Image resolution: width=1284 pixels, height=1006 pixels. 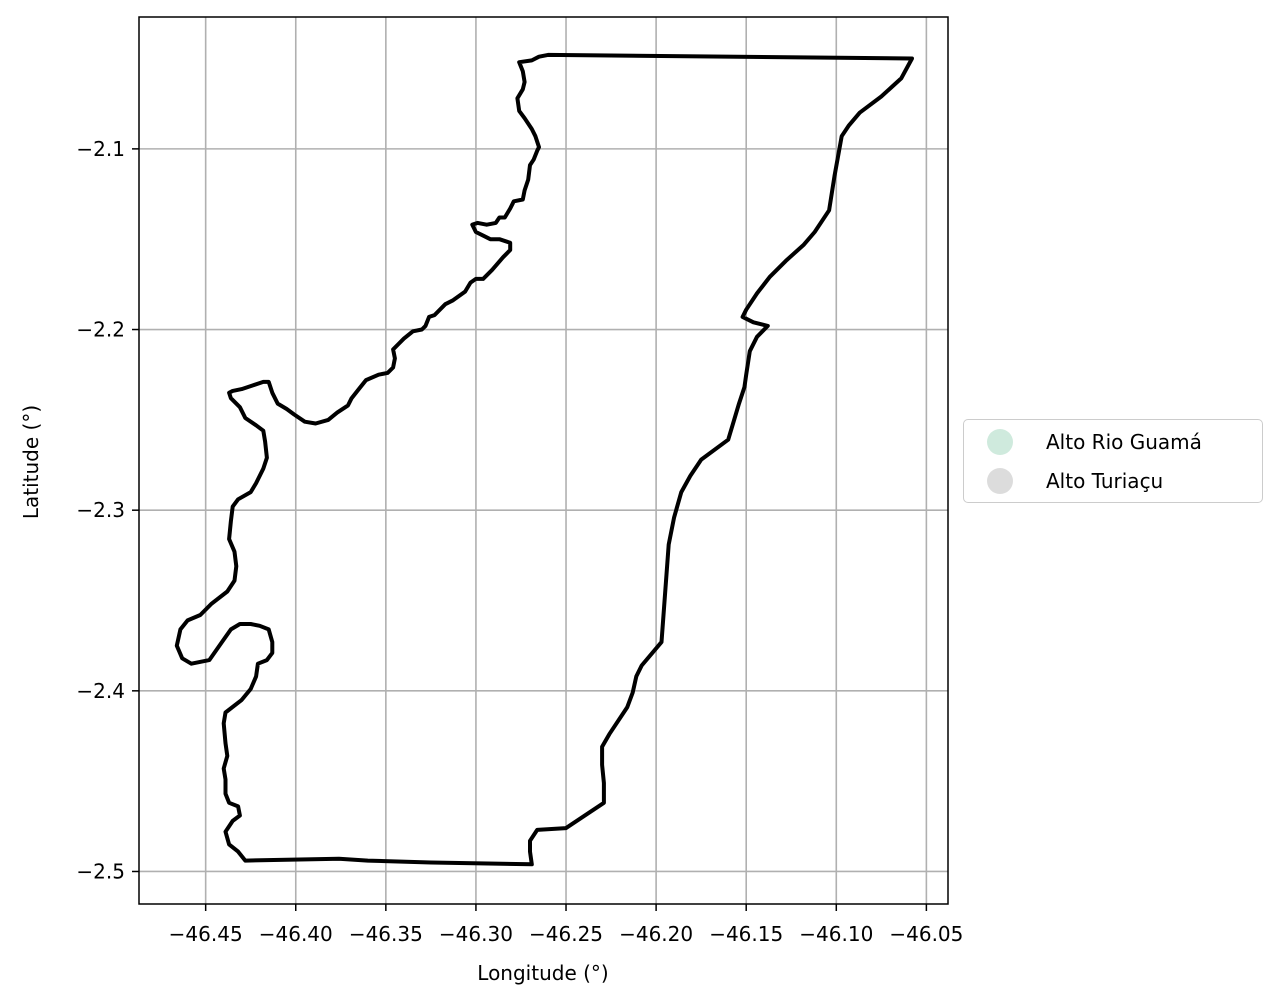 I want to click on legend: Alto Rio Guamá Alto Turiaçu, so click(x=1113, y=461).